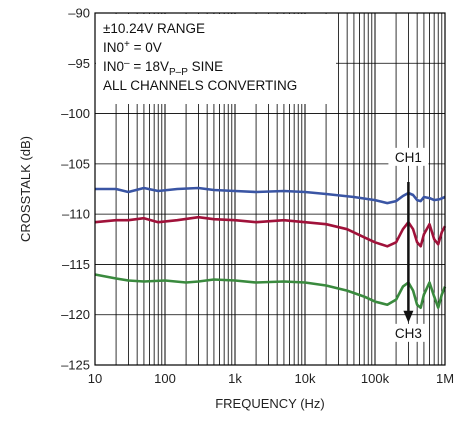 This screenshot has width=474, height=421. I want to click on x-tick-label: 100k, so click(375, 378).